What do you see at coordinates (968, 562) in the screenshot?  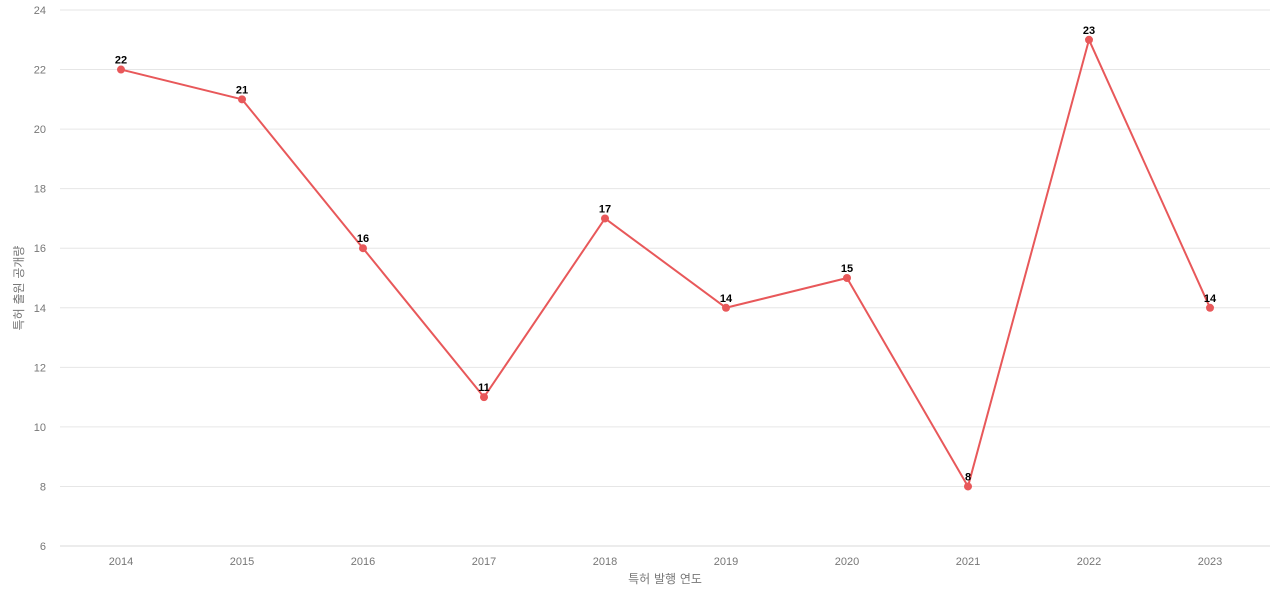 I see `x-tick-label: 2021` at bounding box center [968, 562].